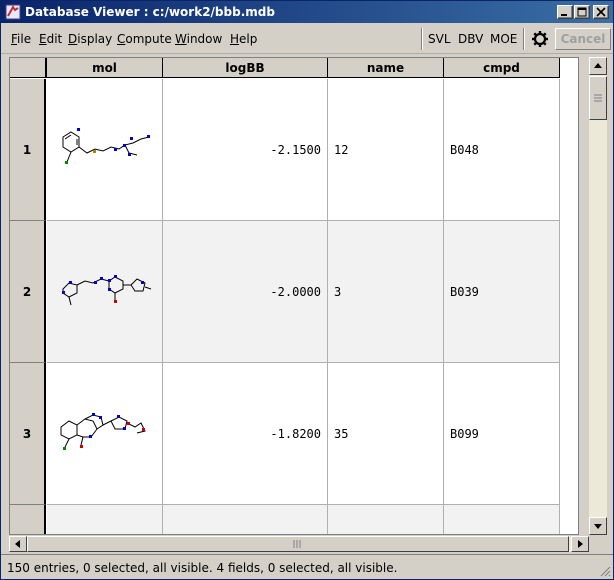  Describe the element at coordinates (245, 292) in the screenshot. I see `logbb-cell: -2.0000` at that location.